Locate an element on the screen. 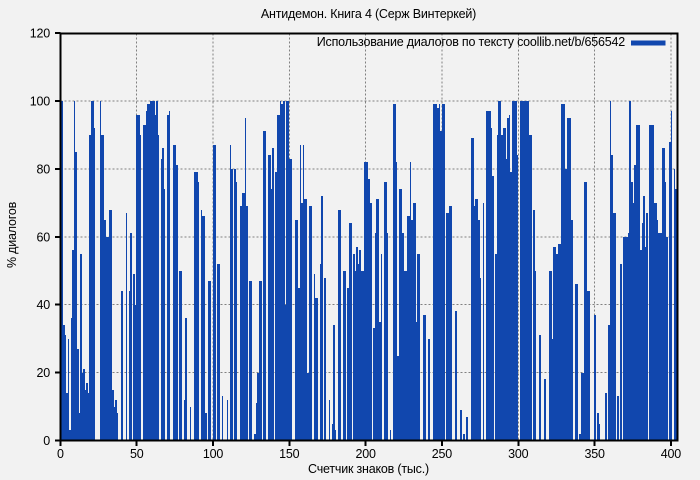 The image size is (700, 480). svg-text:Антидемон. Книга 4 (Серж Винте: Антидемон. Книга 4 (Серж Винтеркей) is located at coordinates (368, 14).